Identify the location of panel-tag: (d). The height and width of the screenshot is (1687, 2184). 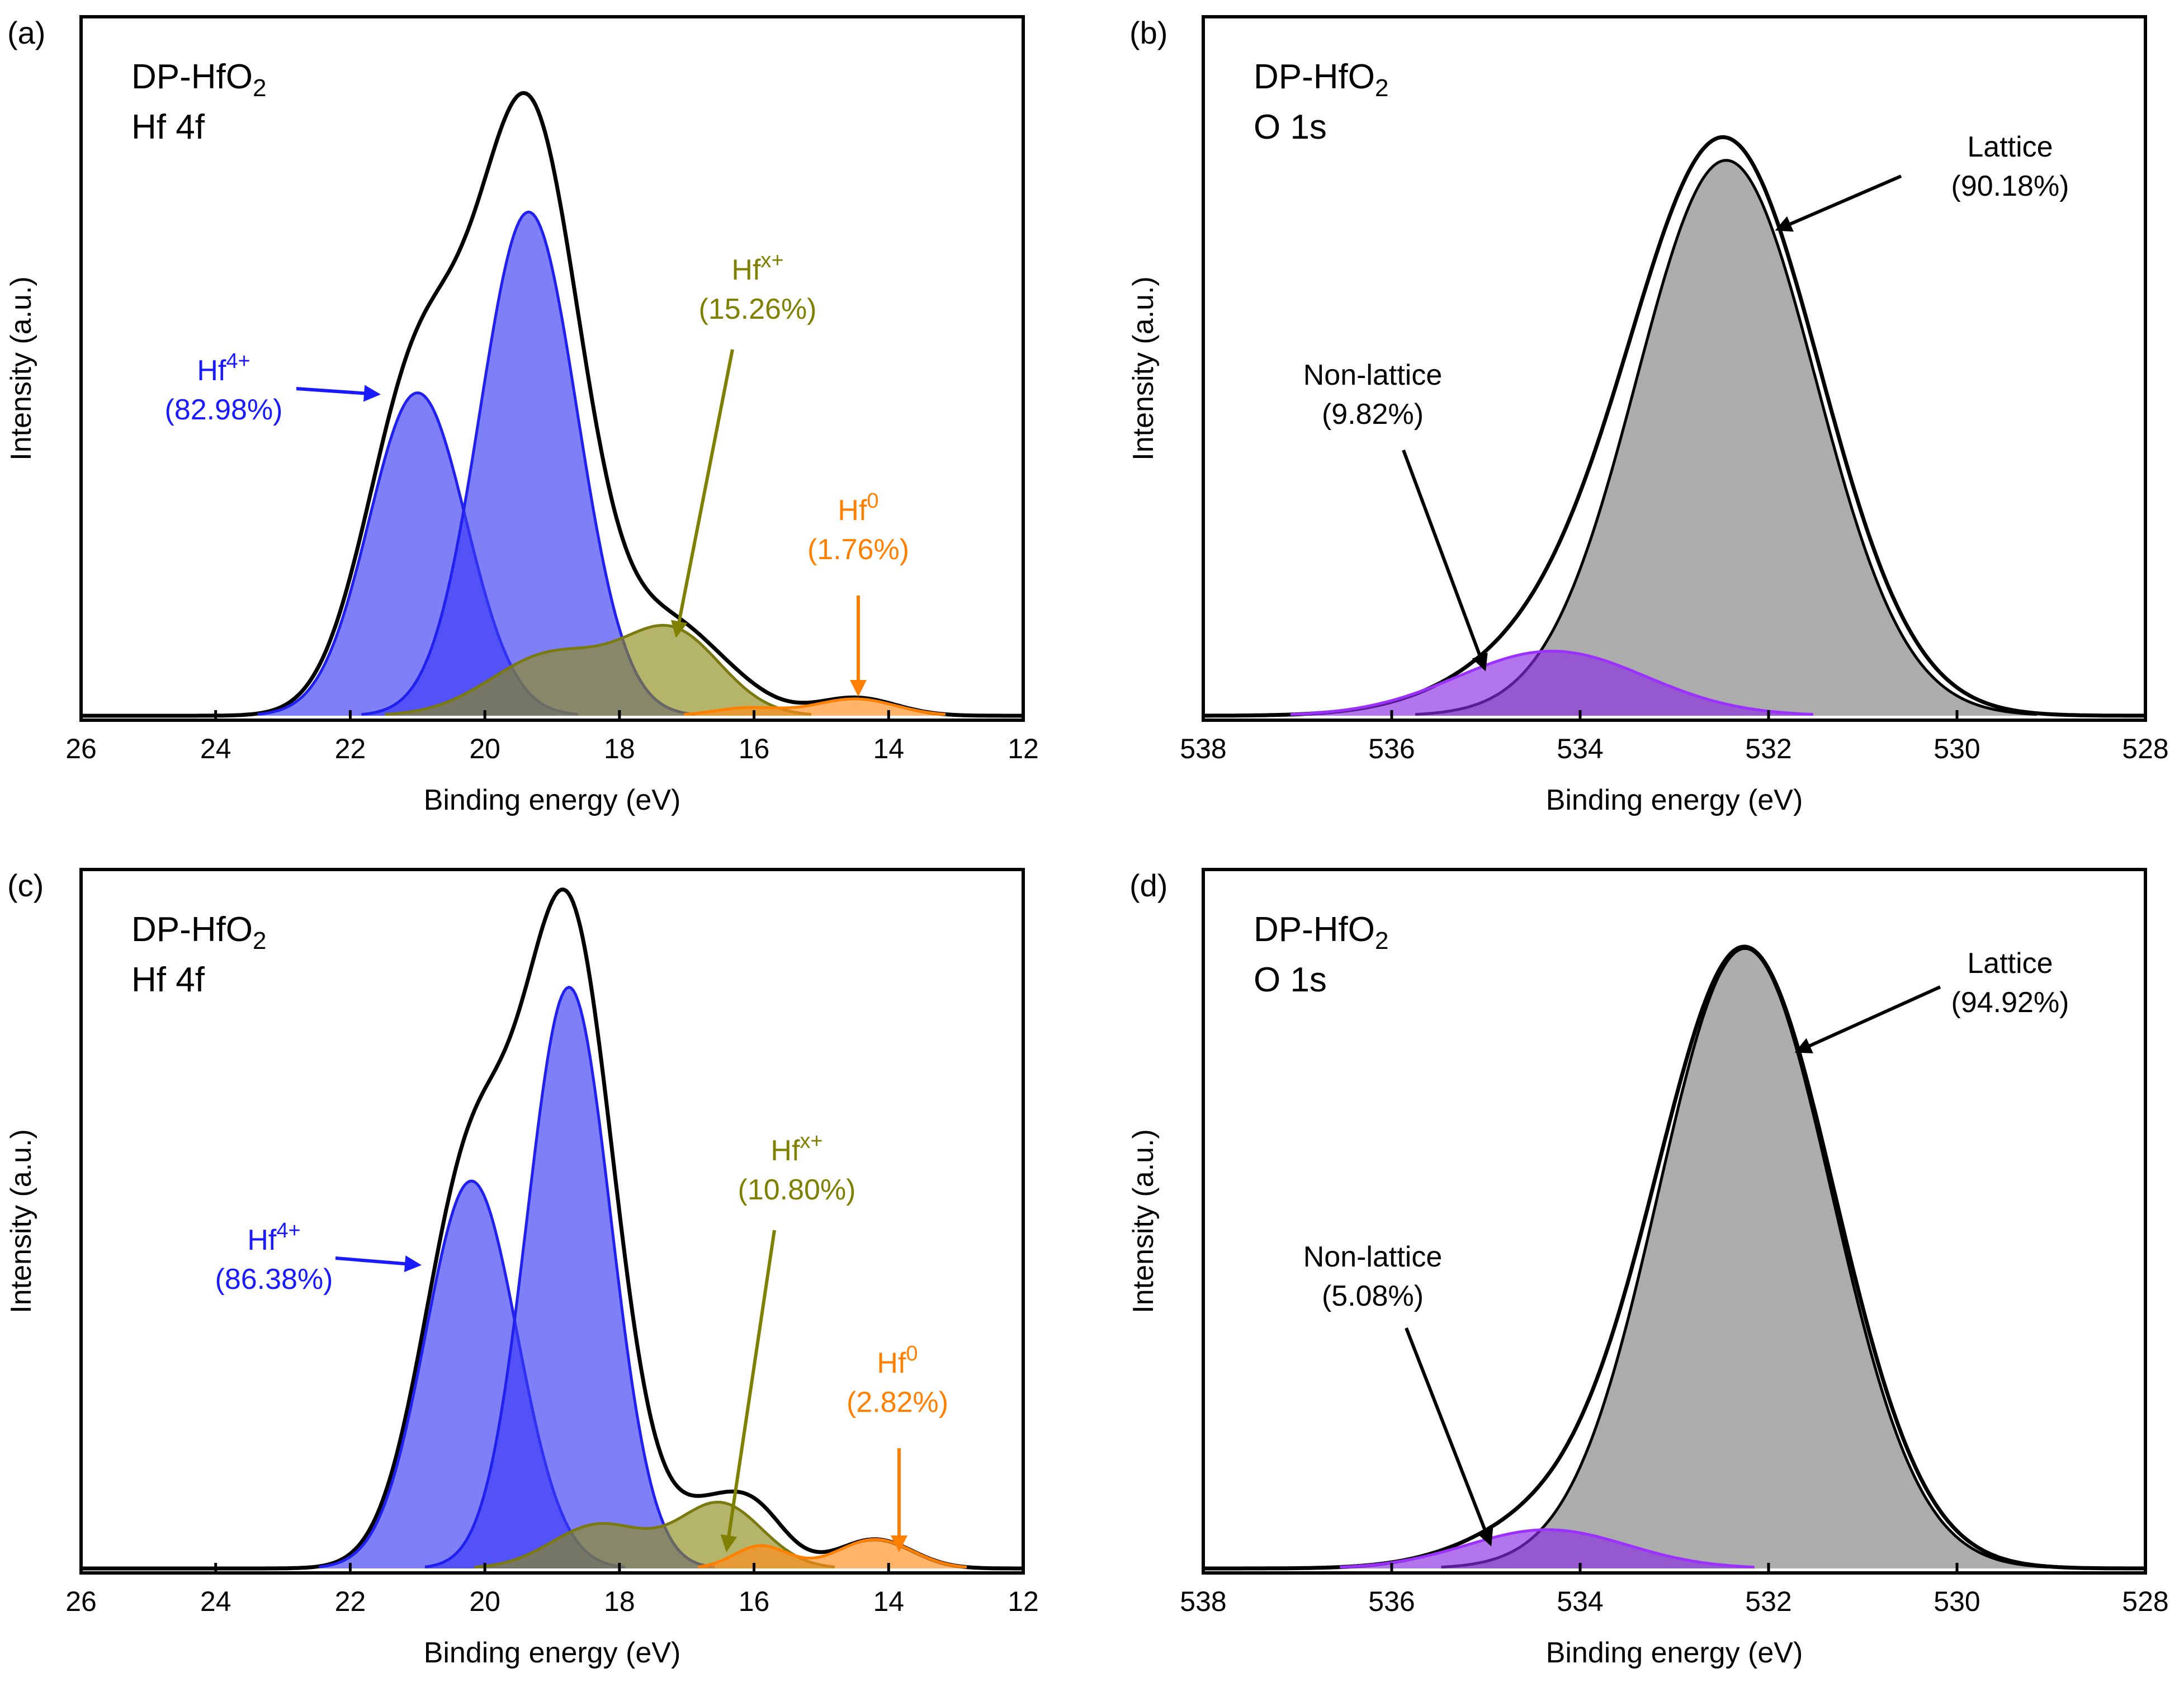
(1148, 886).